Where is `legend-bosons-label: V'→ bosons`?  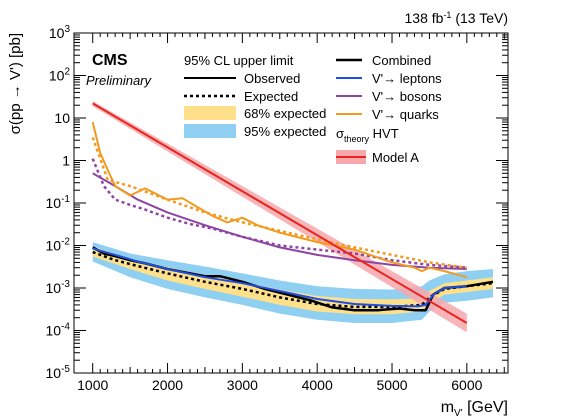
legend-bosons-label: V'→ bosons is located at coordinates (407, 96).